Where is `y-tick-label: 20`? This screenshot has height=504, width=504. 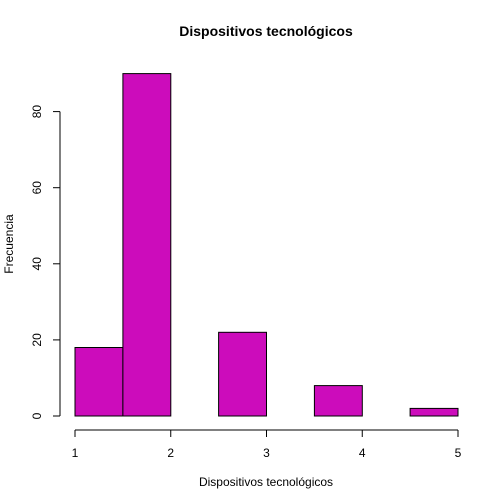
y-tick-label: 20 is located at coordinates (37, 340).